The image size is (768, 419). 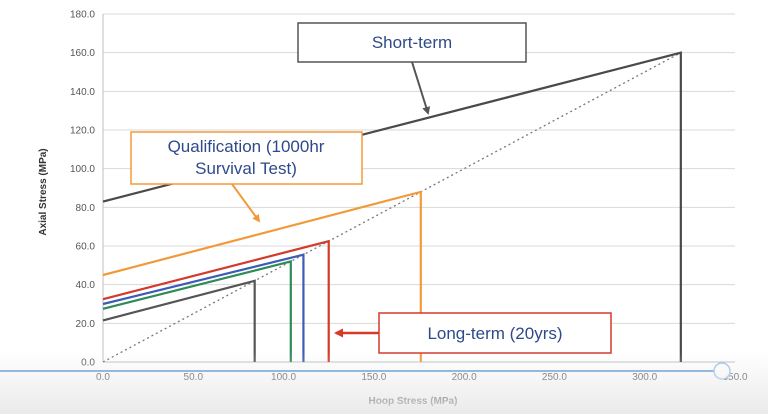 I want to click on x-tick-label: 0.0, so click(x=103, y=377).